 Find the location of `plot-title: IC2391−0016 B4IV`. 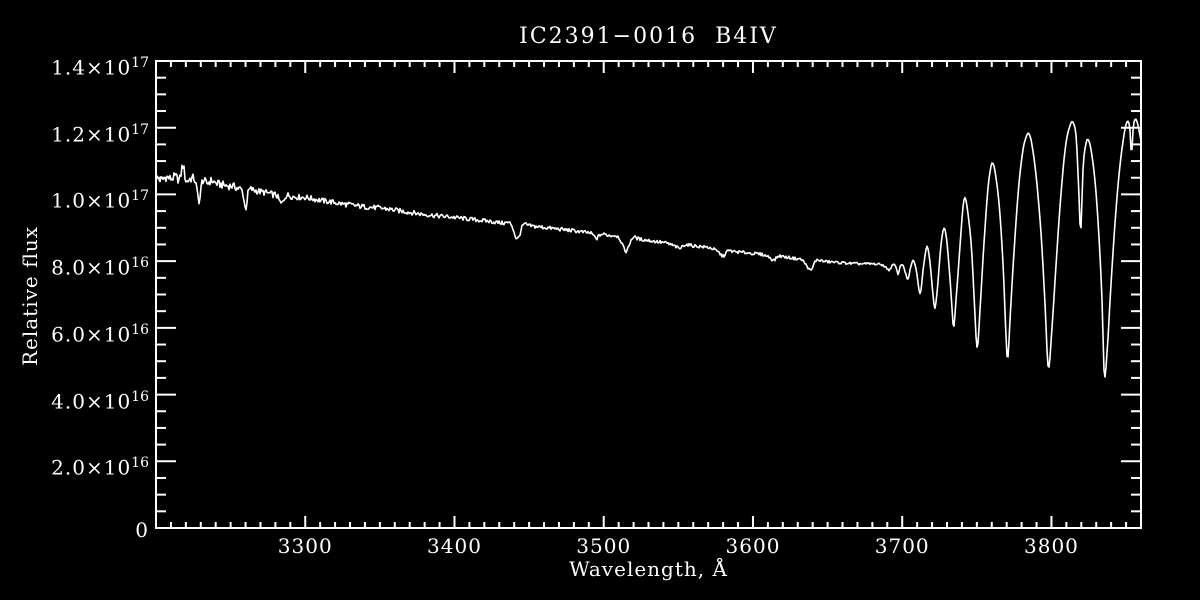

plot-title: IC2391−0016 B4IV is located at coordinates (648, 36).